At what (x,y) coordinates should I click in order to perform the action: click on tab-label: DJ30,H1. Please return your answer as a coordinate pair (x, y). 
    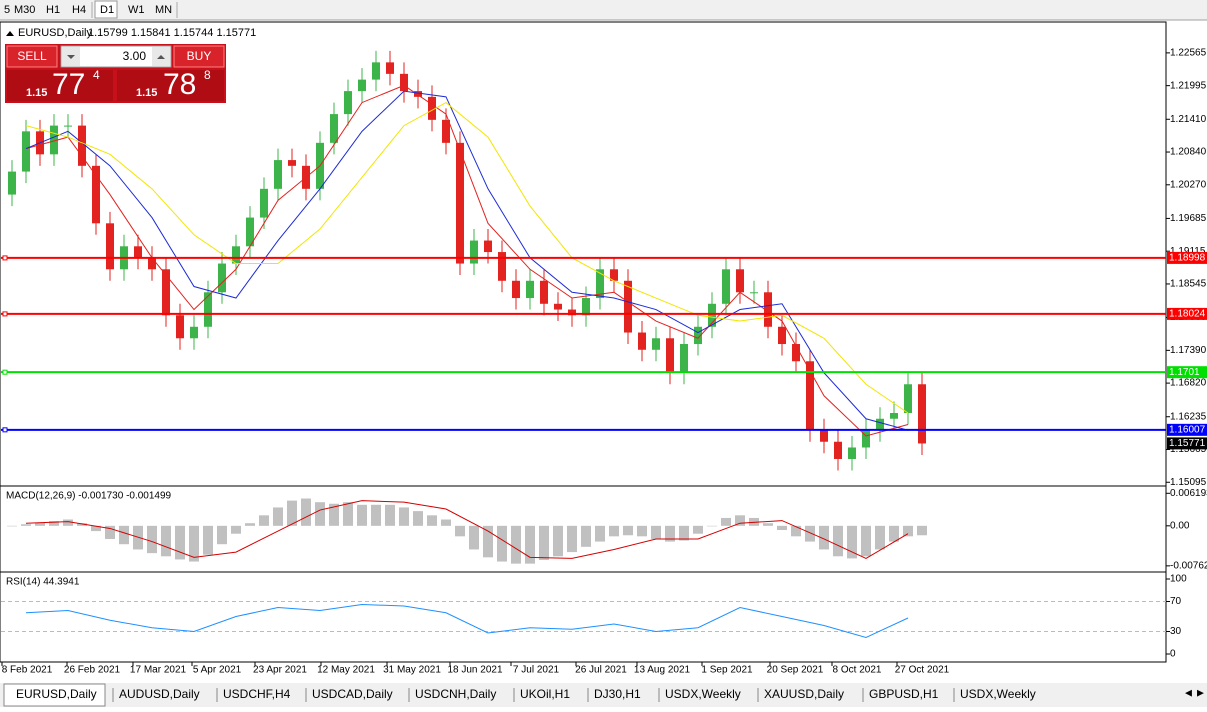
    Looking at the image, I should click on (617, 694).